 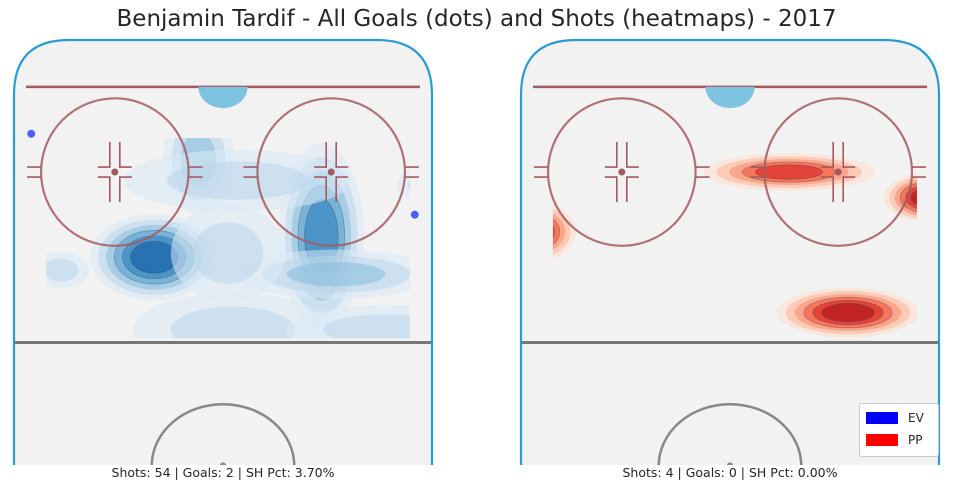 What do you see at coordinates (899, 430) in the screenshot?
I see `legend: EV PP` at bounding box center [899, 430].